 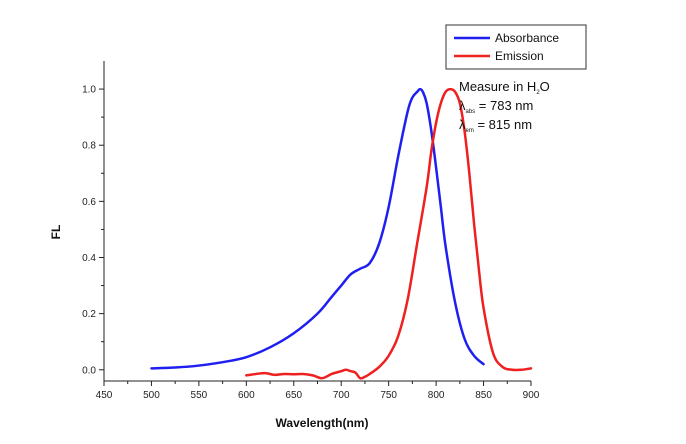 I want to click on x-tick-label: 900, so click(x=531, y=395).